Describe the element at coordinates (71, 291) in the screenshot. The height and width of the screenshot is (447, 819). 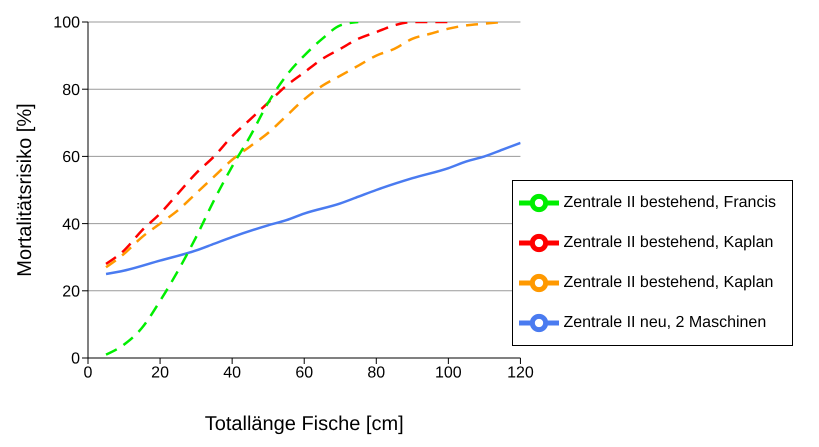
I see `y-tick-label: 20` at that location.